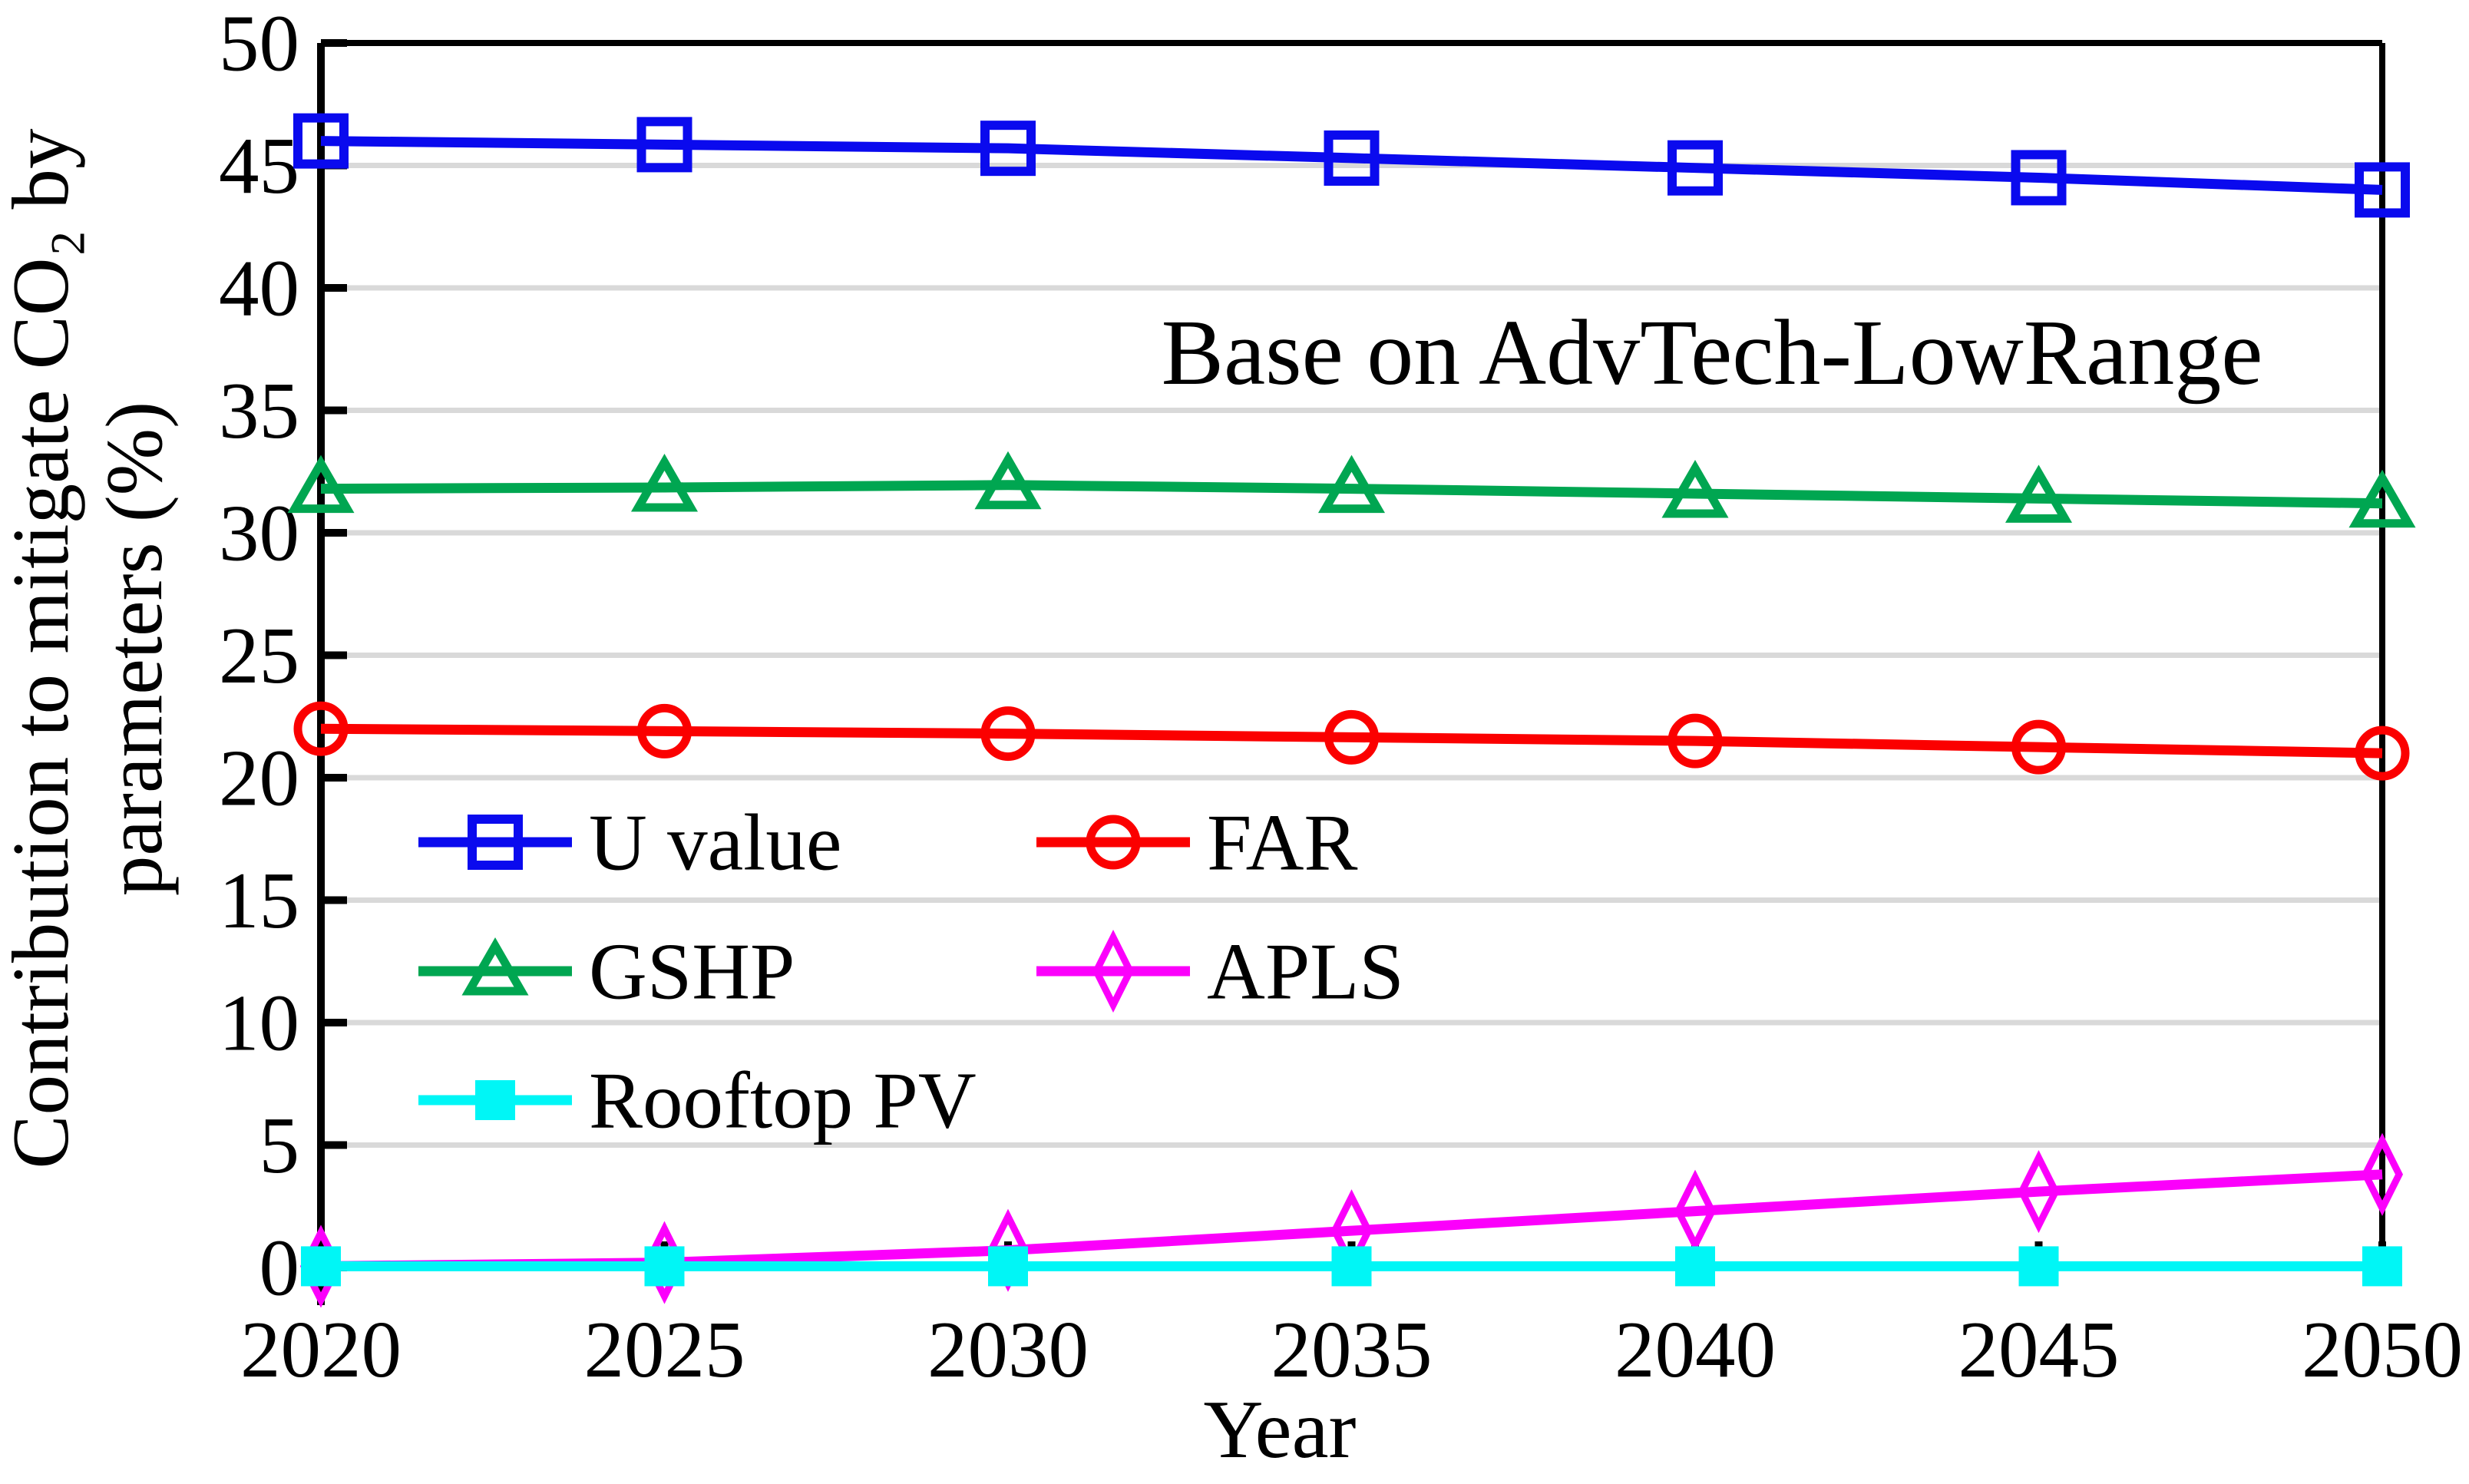 This screenshot has height=1484, width=2469. I want to click on x-axis-title: Year, so click(1279, 1430).